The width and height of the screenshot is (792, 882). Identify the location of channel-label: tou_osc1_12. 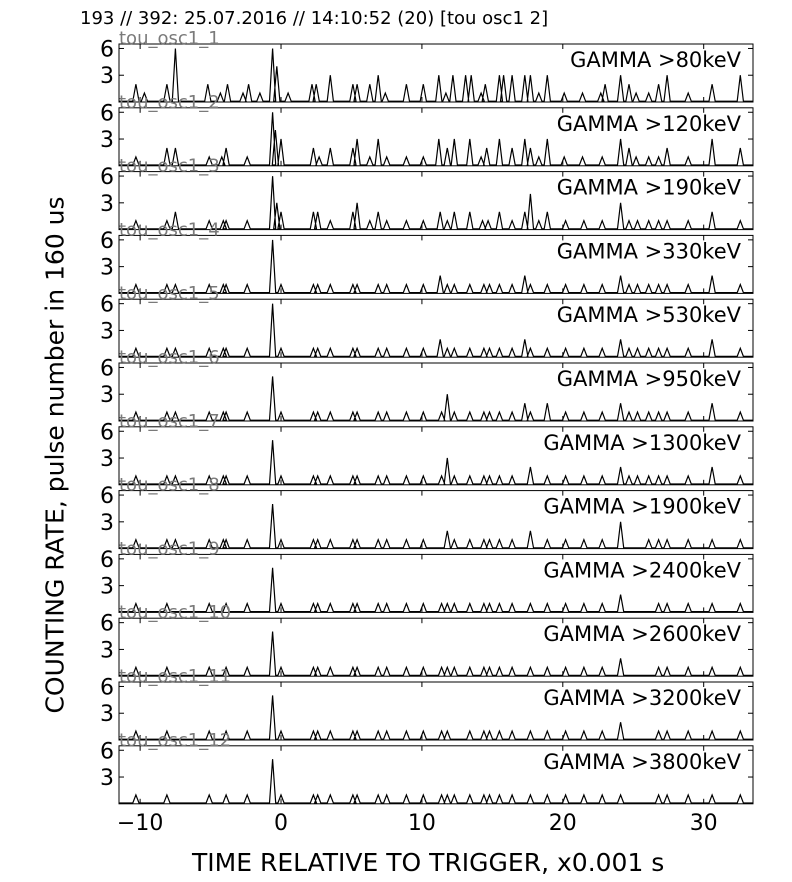
(175, 740).